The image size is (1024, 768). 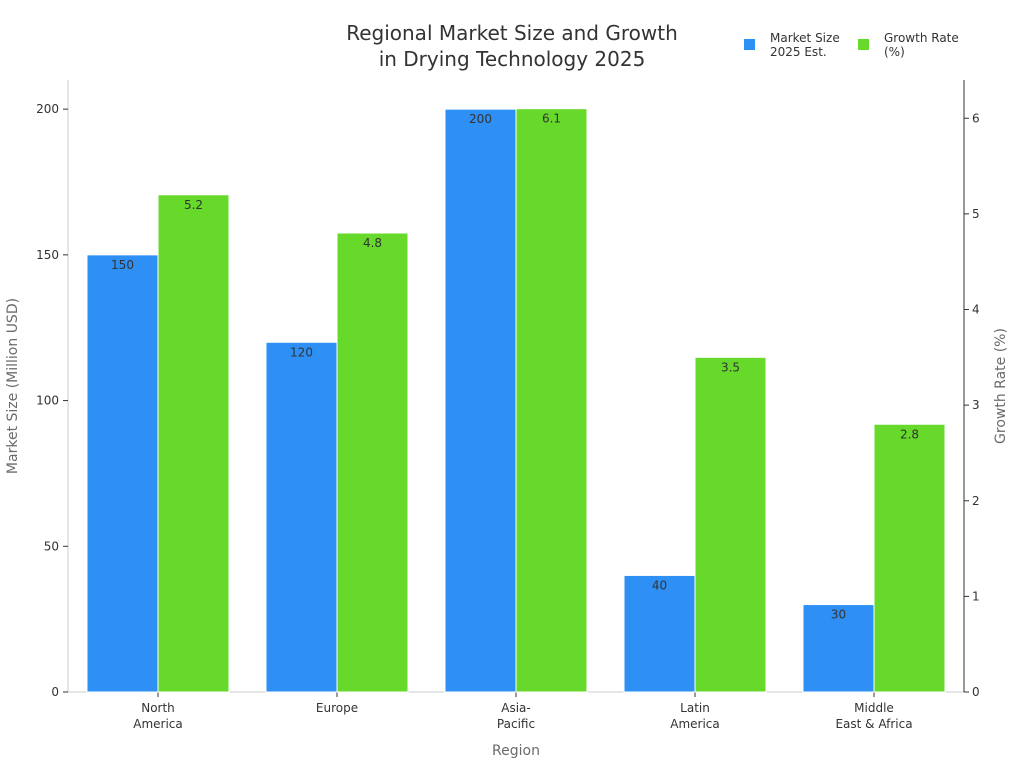 What do you see at coordinates (372, 243) in the screenshot?
I see `growth-rate-data-label: 4.8` at bounding box center [372, 243].